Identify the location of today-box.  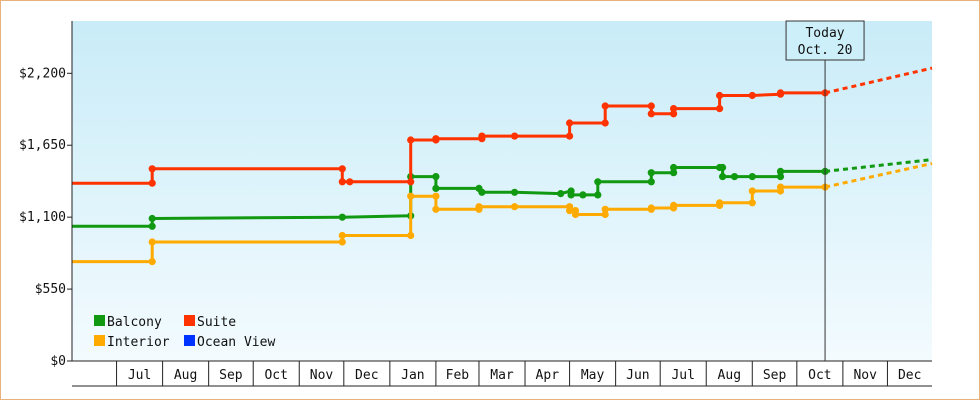
(825, 40).